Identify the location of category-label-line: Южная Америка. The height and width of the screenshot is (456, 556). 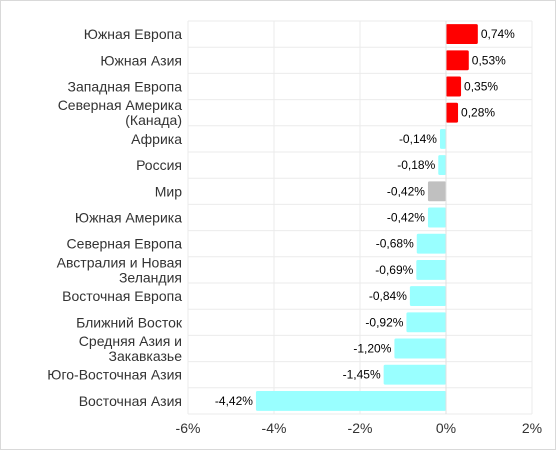
(128, 218).